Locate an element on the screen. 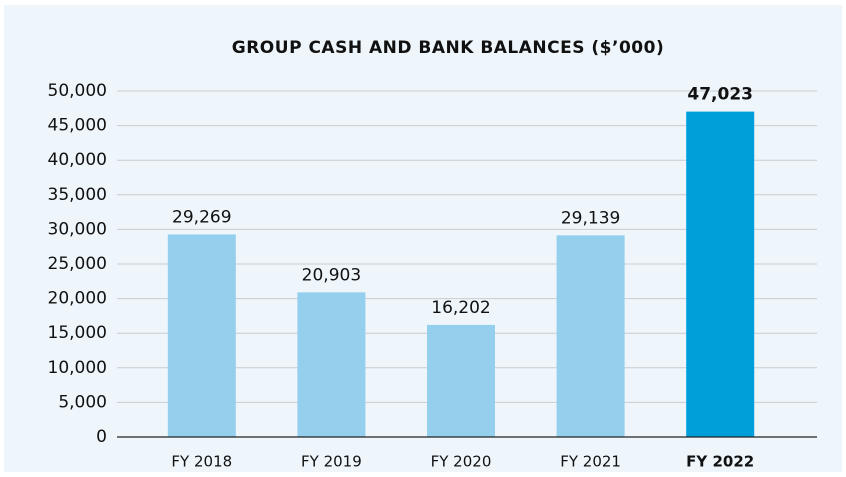  chart-title: GROUP CASH AND BANK BALANCES ($’000) is located at coordinates (448, 48).